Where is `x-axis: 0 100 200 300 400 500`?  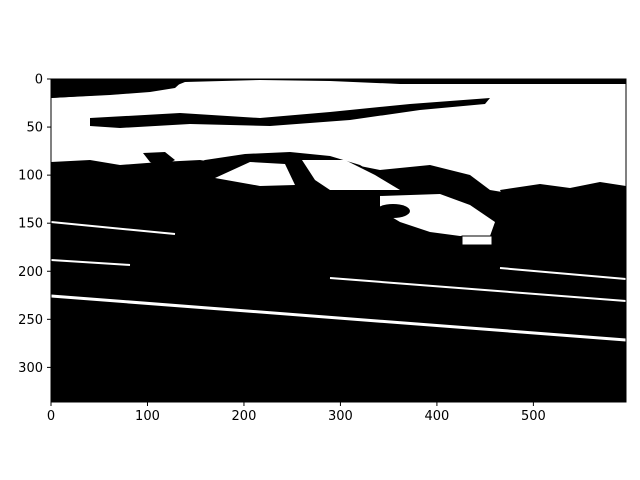
x-axis: 0 100 200 300 400 500 is located at coordinates (296, 413).